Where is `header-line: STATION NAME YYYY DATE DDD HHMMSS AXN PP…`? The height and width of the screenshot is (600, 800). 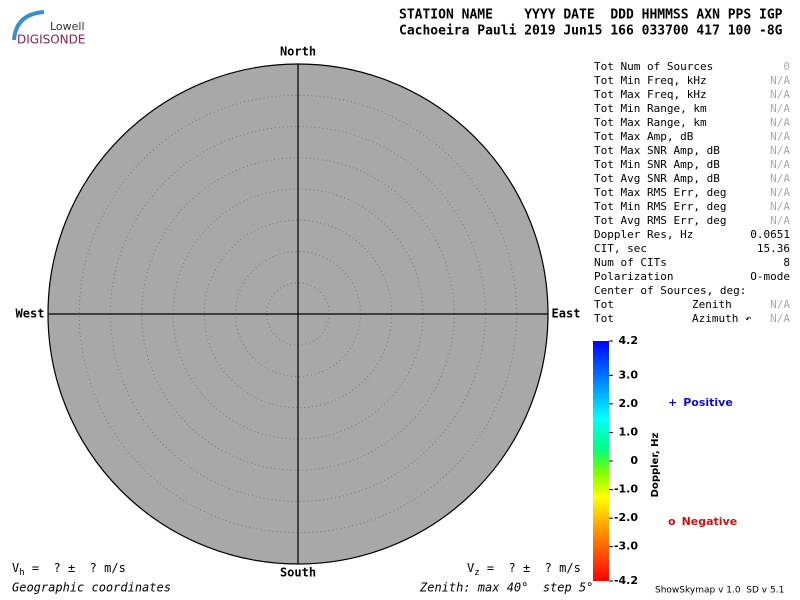
header-line: STATION NAME YYYY DATE DDD HHMMSS AXN PP… is located at coordinates (591, 15).